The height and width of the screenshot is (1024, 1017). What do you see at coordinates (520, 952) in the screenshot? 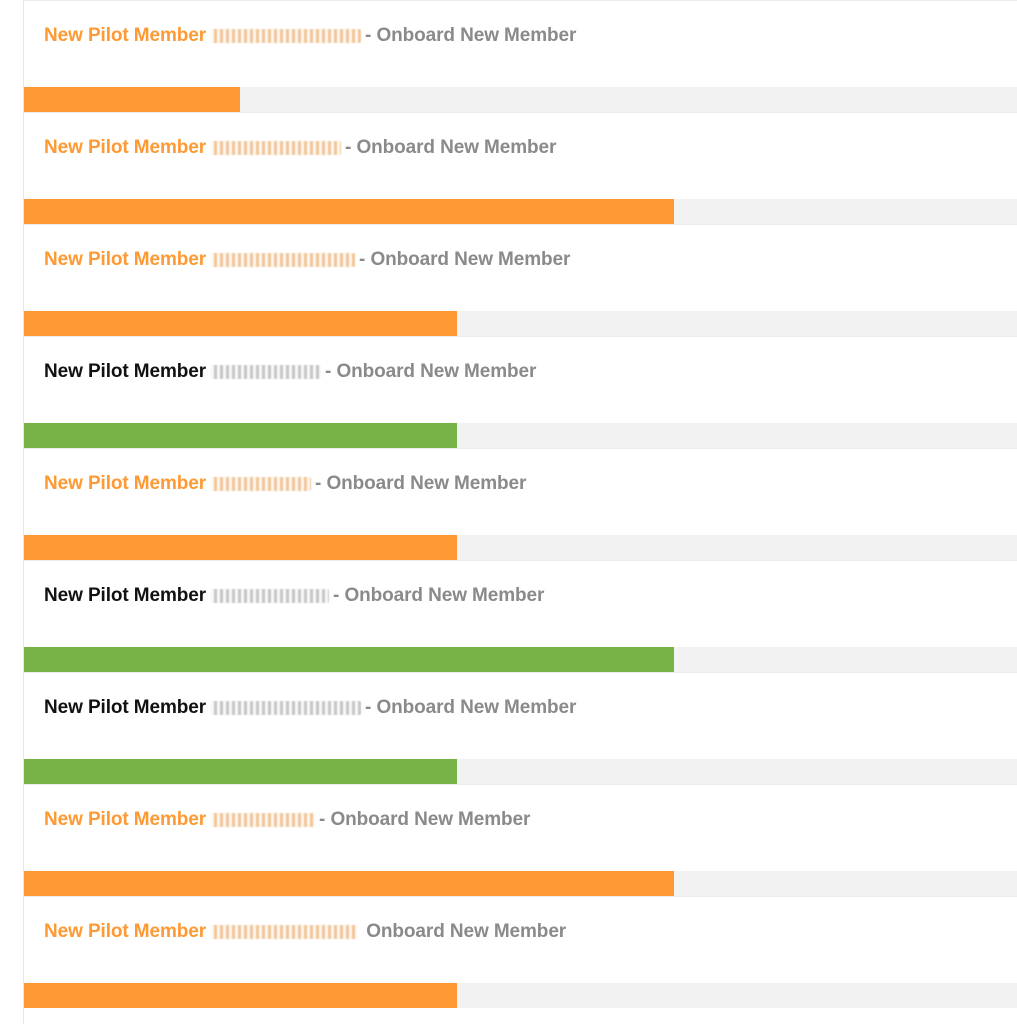
I see `task-row: New Pilot Member Onboard New Member` at bounding box center [520, 952].